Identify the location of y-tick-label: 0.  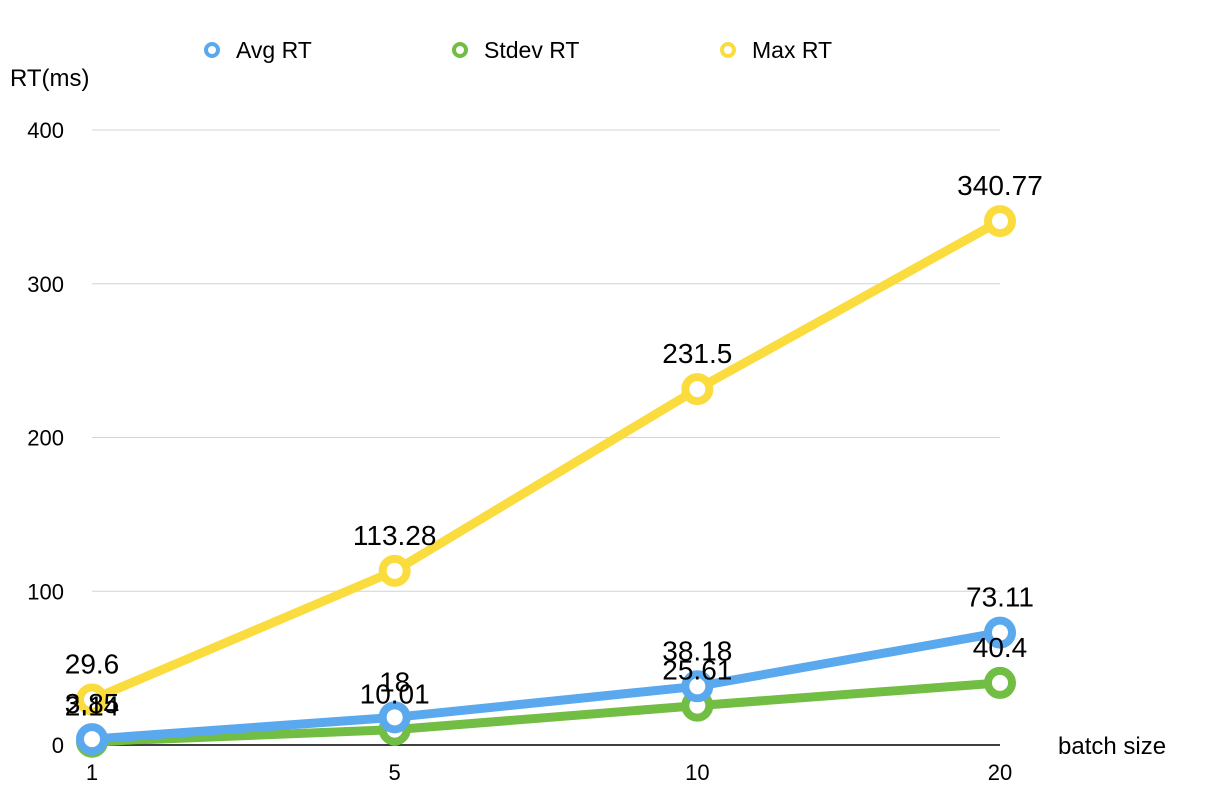
(58, 745).